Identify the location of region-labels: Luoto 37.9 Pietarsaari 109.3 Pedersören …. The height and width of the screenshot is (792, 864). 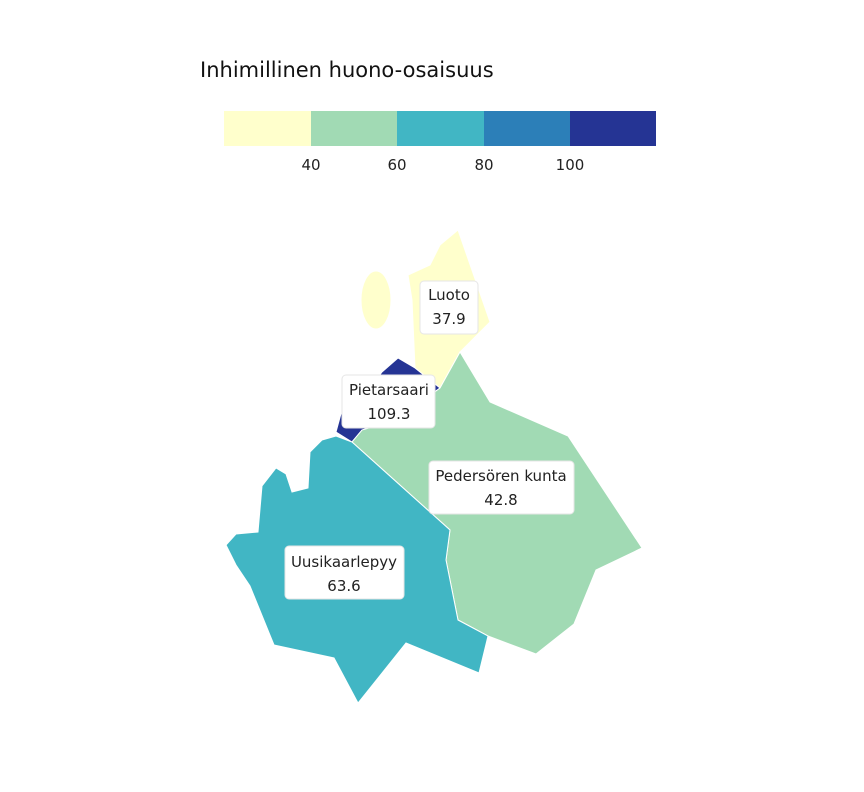
(429, 440).